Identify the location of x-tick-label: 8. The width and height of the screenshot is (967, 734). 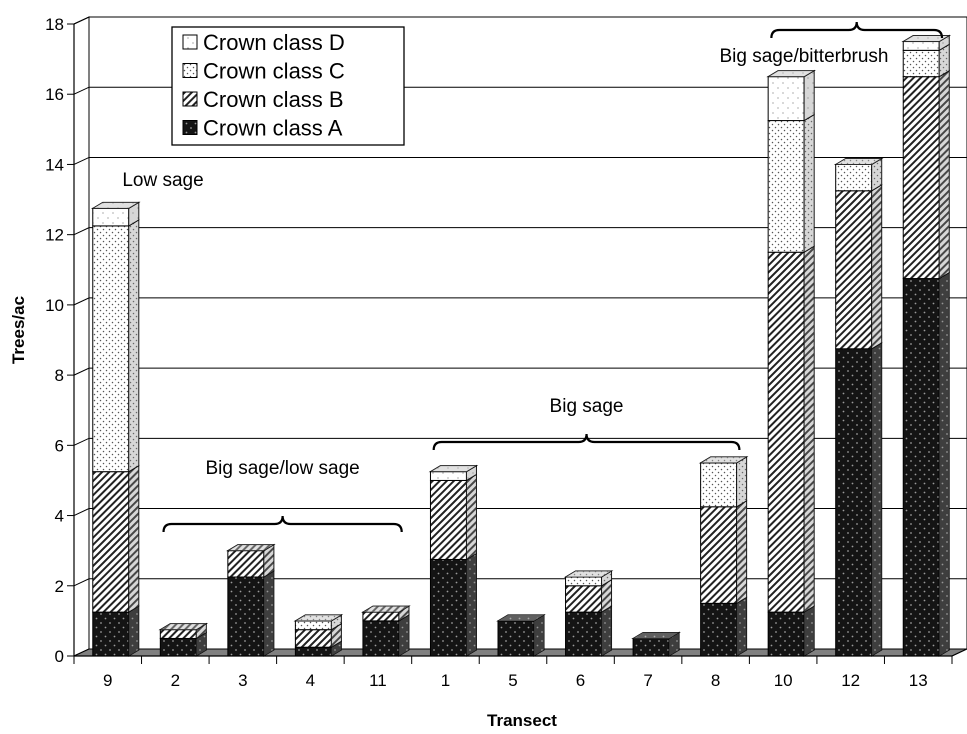
(715, 680).